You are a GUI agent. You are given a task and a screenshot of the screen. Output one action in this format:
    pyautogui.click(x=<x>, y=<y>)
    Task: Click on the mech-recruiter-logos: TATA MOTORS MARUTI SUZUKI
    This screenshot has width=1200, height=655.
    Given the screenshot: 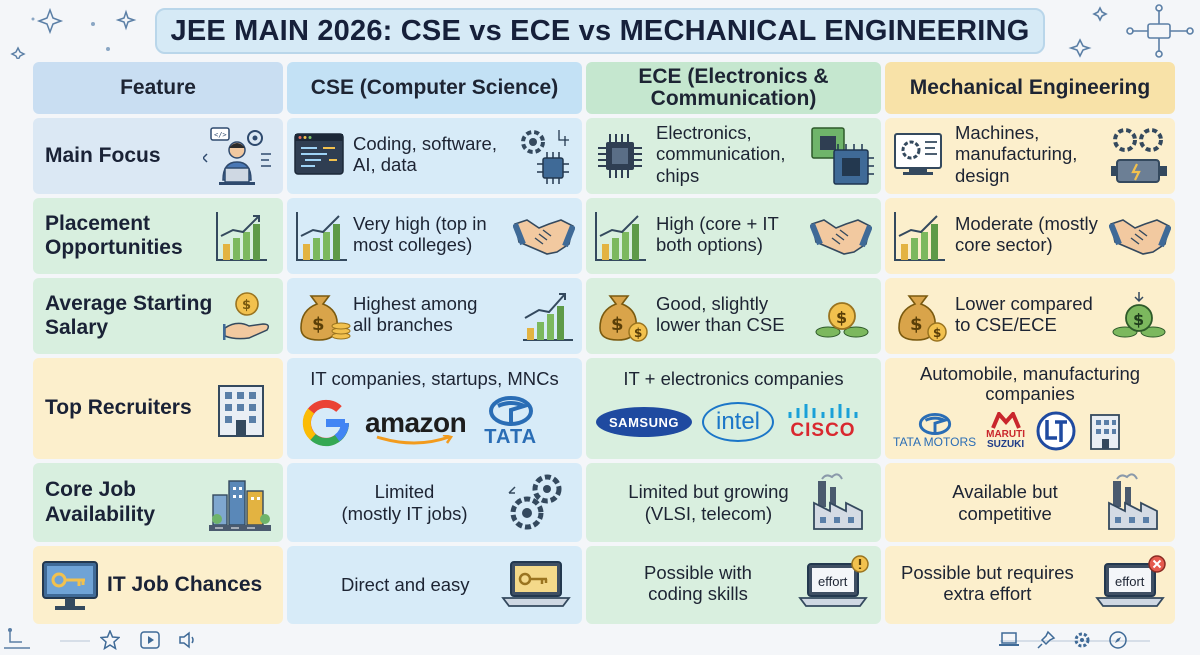 What is the action you would take?
    pyautogui.click(x=1008, y=431)
    